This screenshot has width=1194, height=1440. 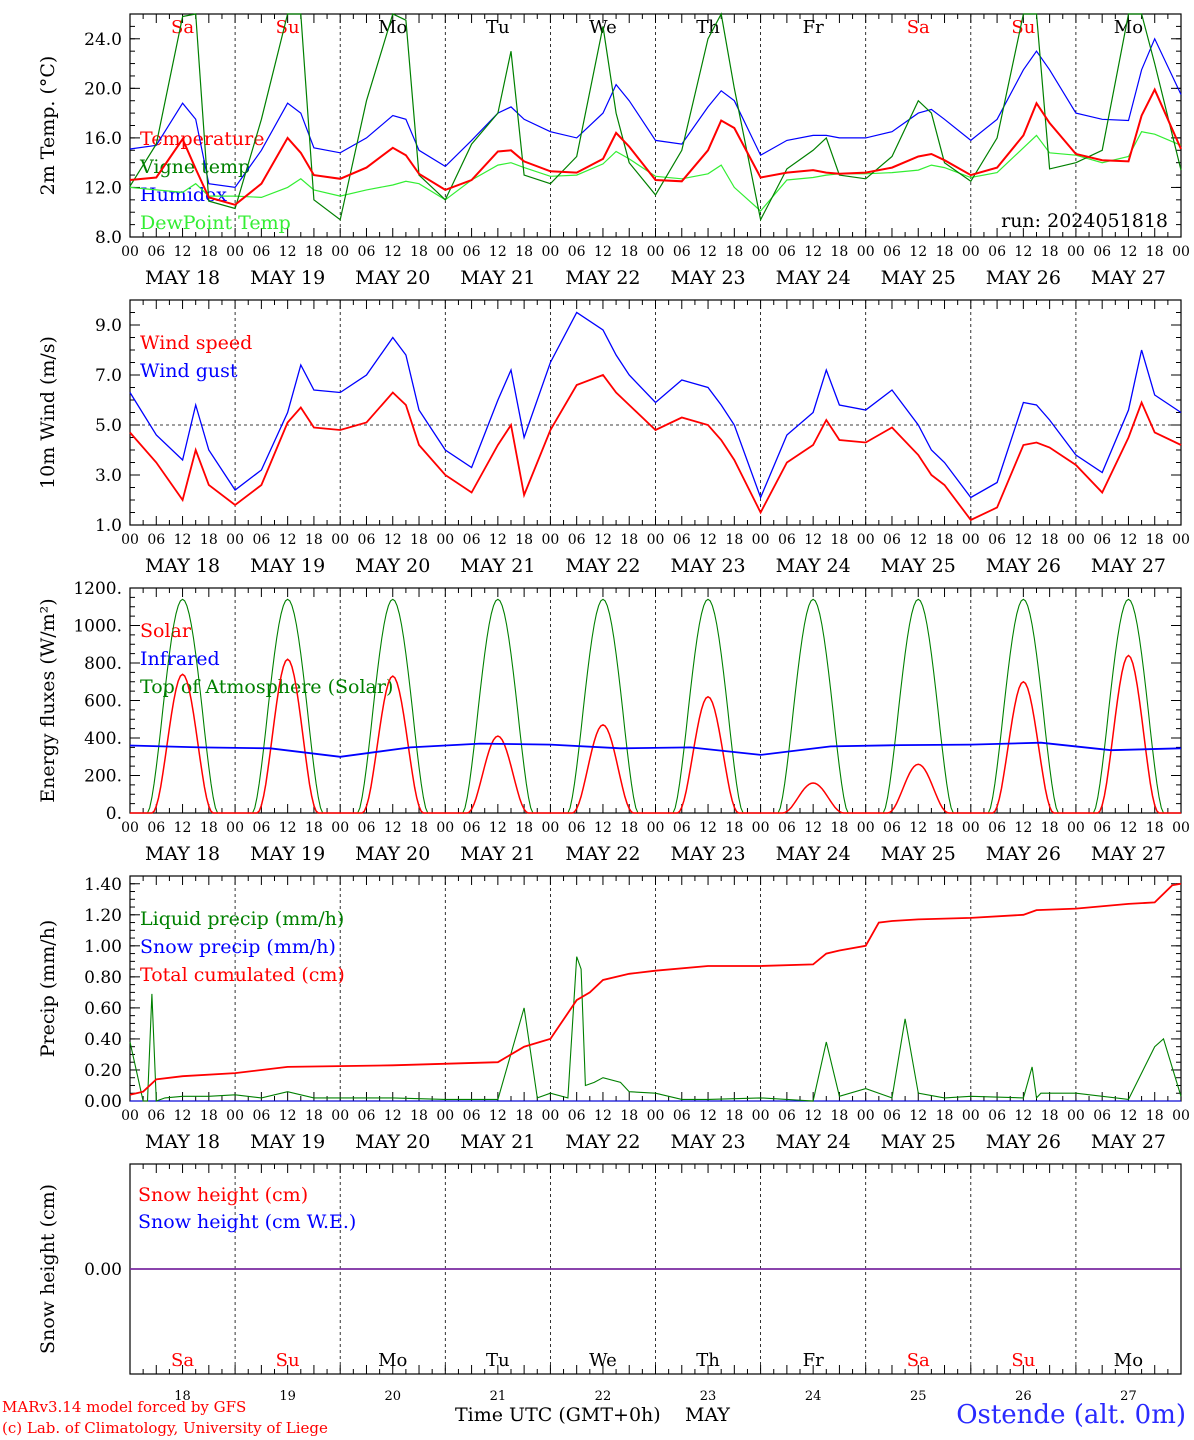 What do you see at coordinates (103, 702) in the screenshot?
I see `y-tick-label: 600.` at bounding box center [103, 702].